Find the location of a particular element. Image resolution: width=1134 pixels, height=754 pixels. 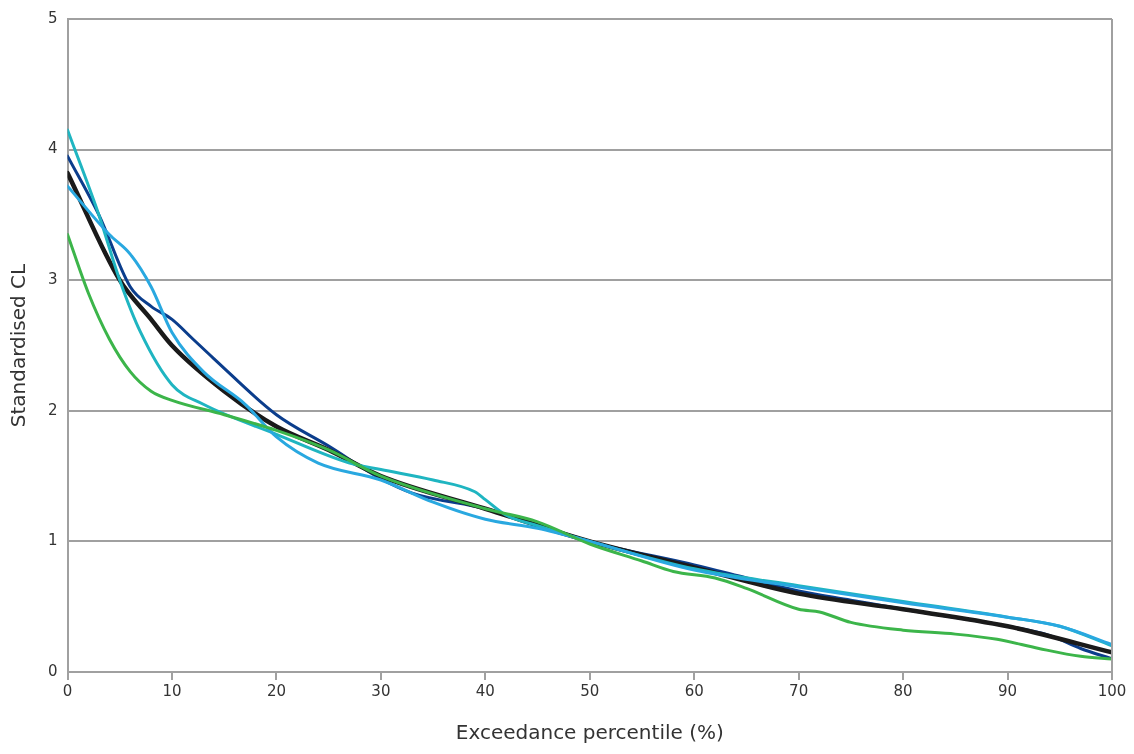

x-tick-label: 20 is located at coordinates (276, 690).